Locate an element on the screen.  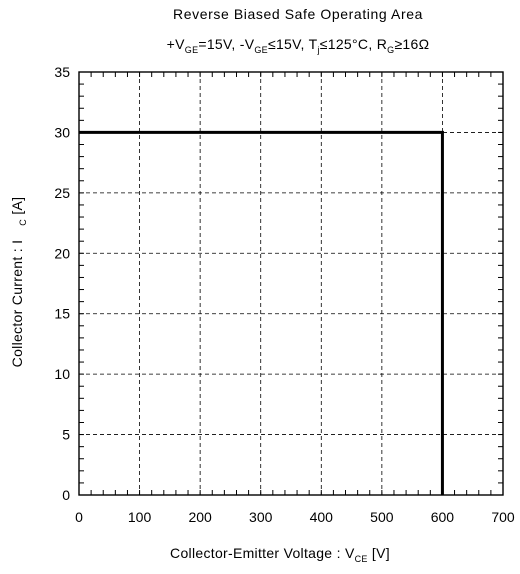
x-tick-label: 200 is located at coordinates (200, 517).